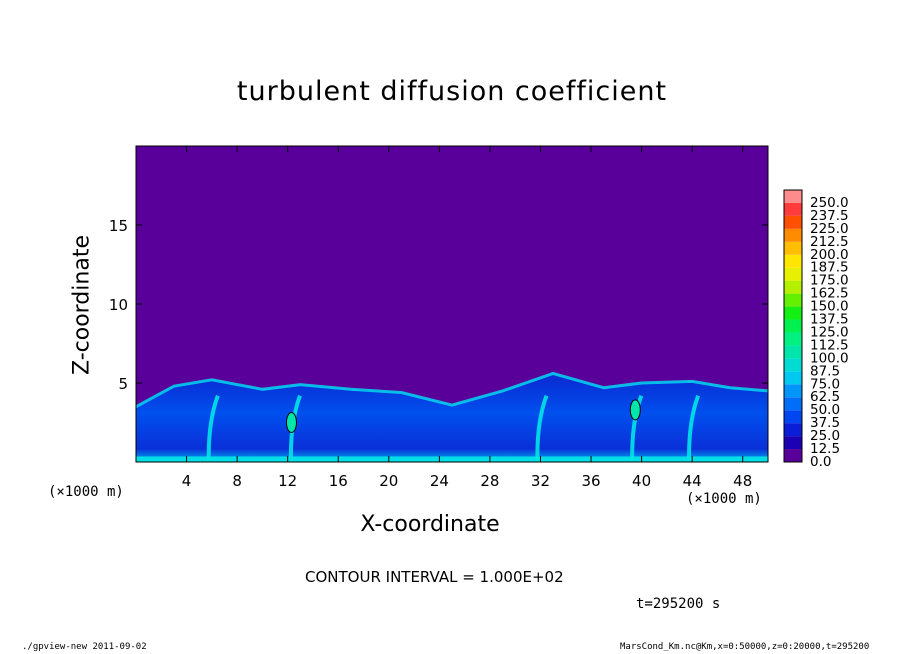 The image size is (904, 654). I want to click on colorbar-label: 100.0, so click(829, 358).